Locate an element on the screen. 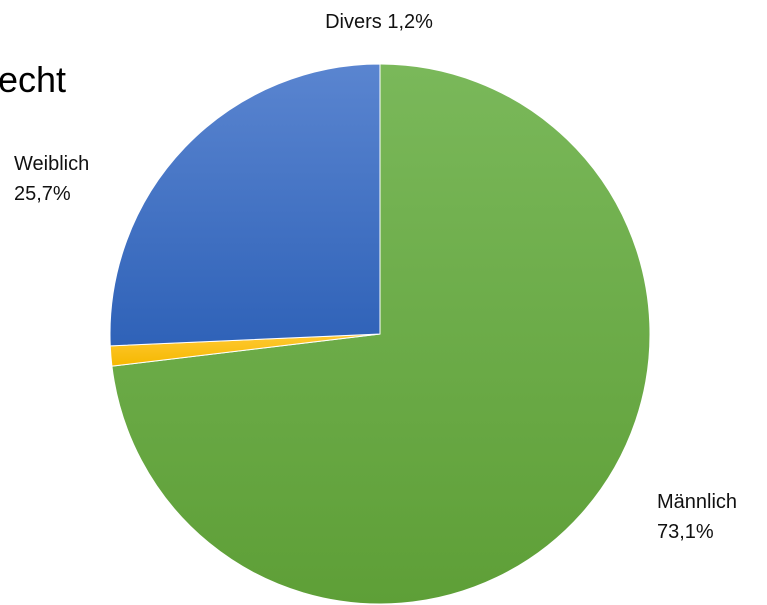 Image resolution: width=767 pixels, height=605 pixels. data-label-divers: Divers 1,2% is located at coordinates (379, 22).